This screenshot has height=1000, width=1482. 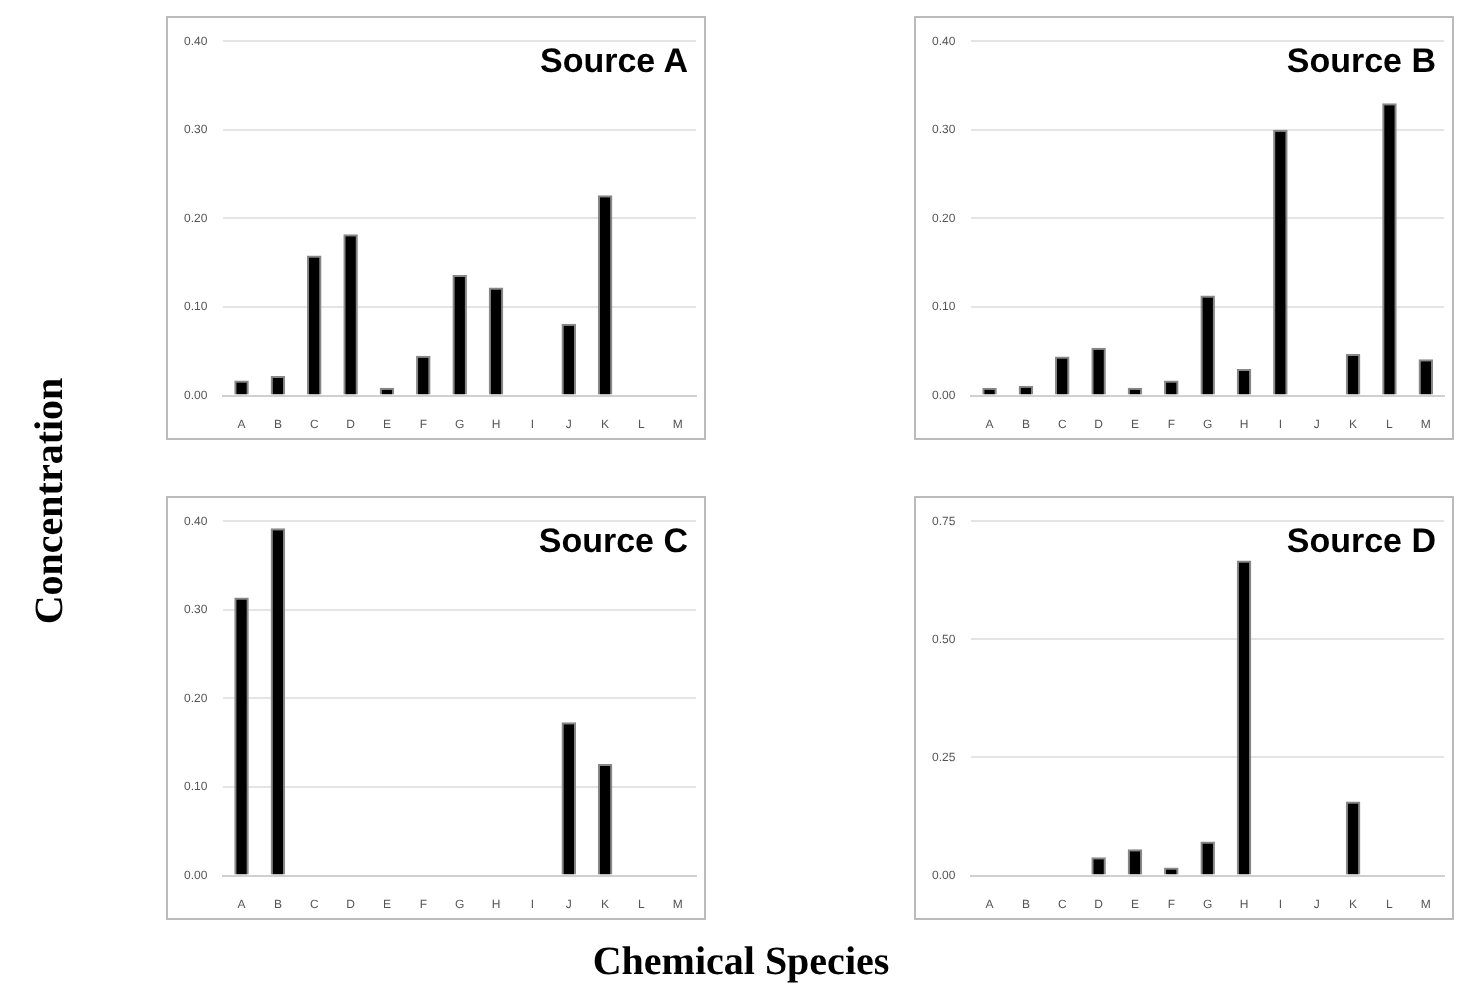 I want to click on chart-title: Source A, so click(x=613, y=60).